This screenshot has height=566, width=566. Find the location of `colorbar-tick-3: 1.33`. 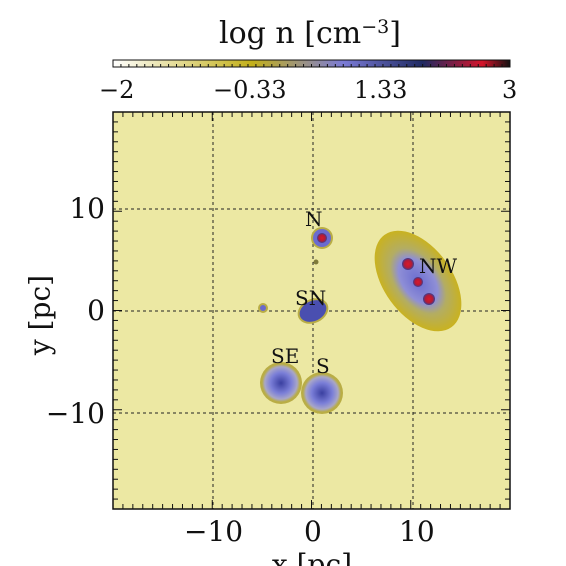

colorbar-tick-3: 1.33 is located at coordinates (381, 90).